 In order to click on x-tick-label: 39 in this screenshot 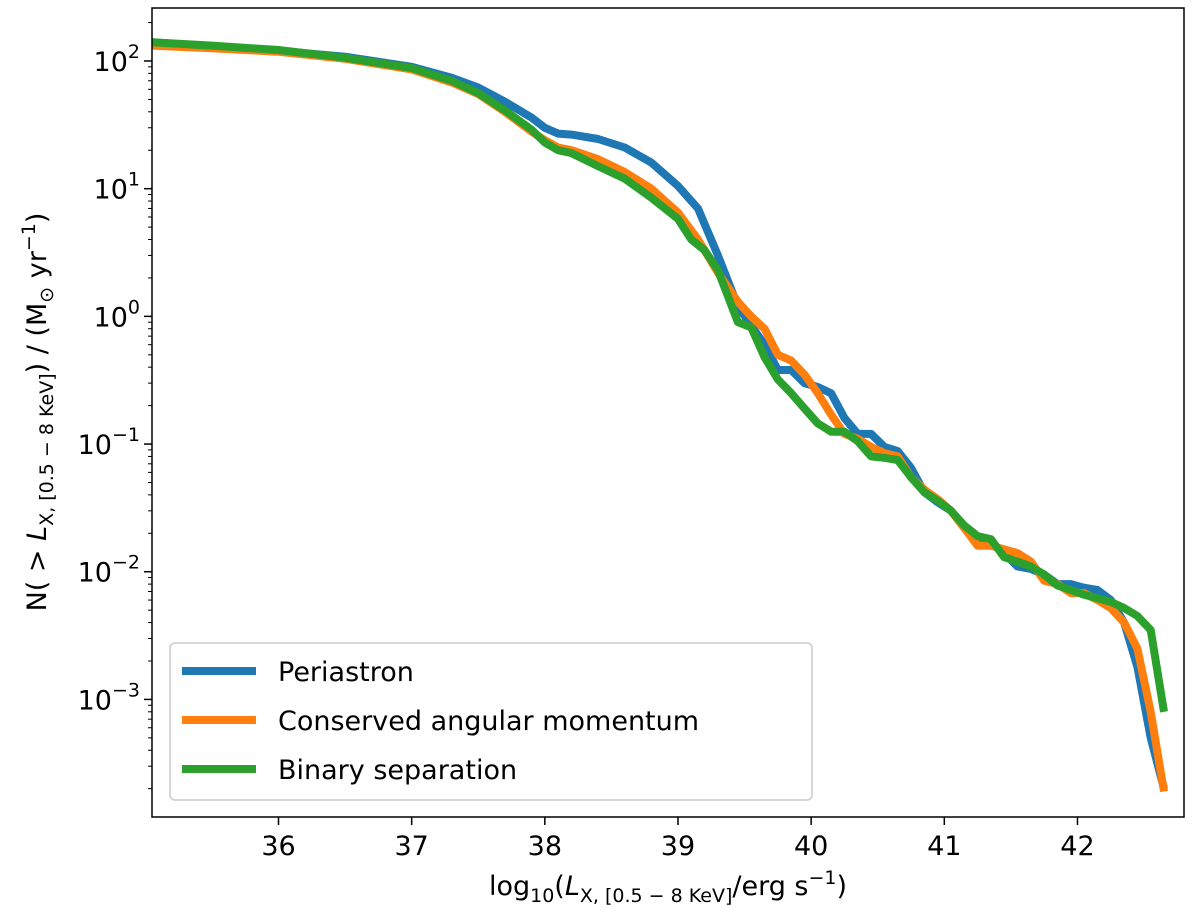, I will do `click(678, 846)`.